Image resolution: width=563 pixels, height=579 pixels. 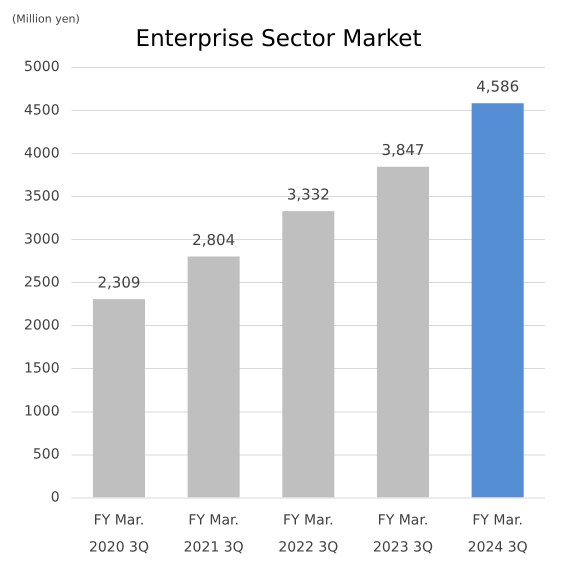 I want to click on data-label: 3,847, so click(x=403, y=150).